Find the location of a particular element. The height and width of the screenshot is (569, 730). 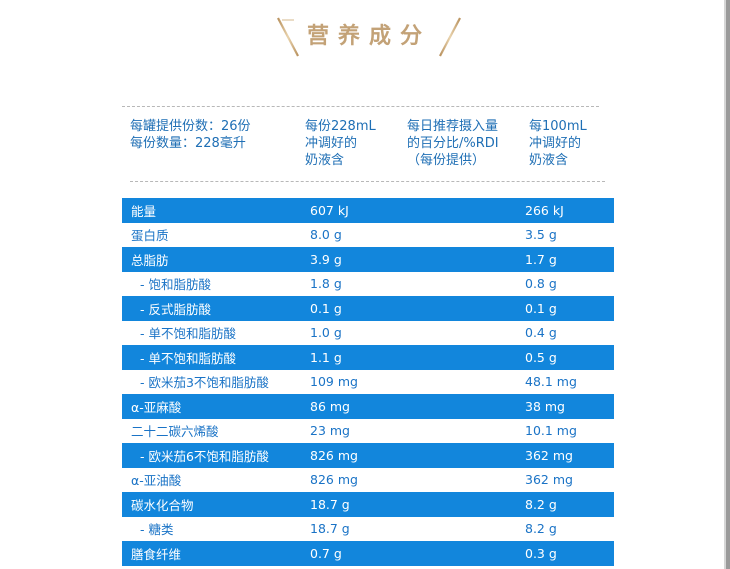

header-per-serving-line: 冲调好的 is located at coordinates (331, 143).